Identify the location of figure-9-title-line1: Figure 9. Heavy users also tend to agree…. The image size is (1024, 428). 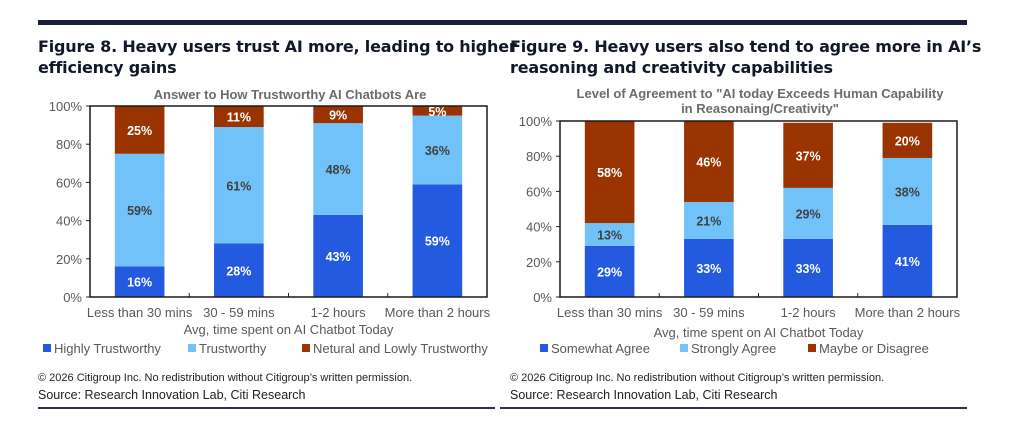
(746, 46).